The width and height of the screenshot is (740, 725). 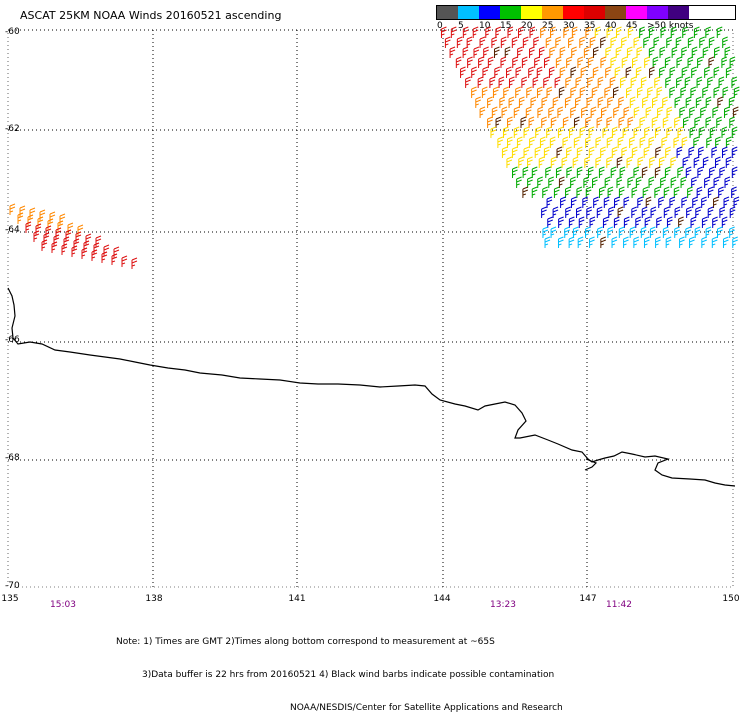 What do you see at coordinates (461, 26) in the screenshot?
I see `legend-label: 5` at bounding box center [461, 26].